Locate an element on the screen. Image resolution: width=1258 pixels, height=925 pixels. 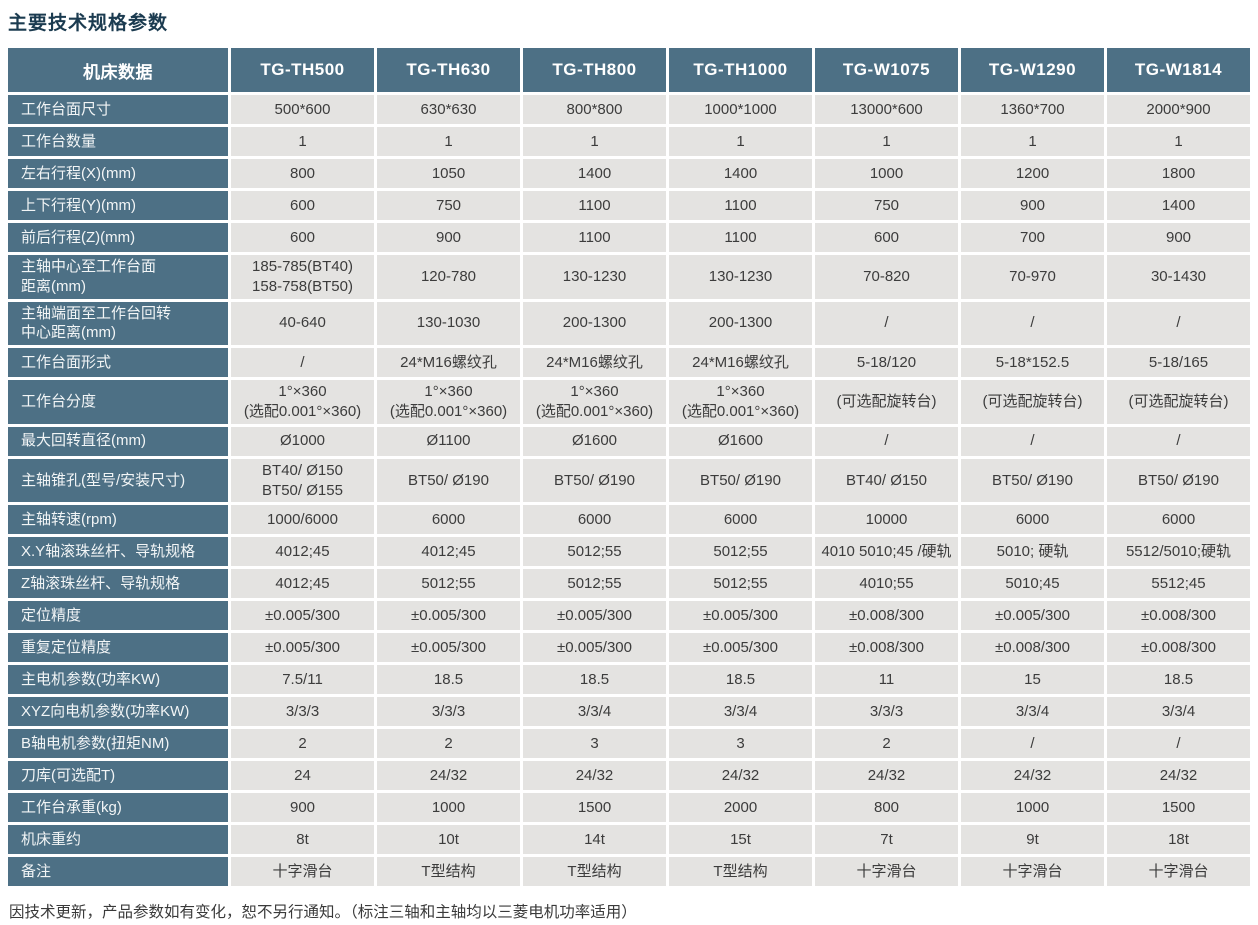
spec-value: 14t is located at coordinates (594, 840).